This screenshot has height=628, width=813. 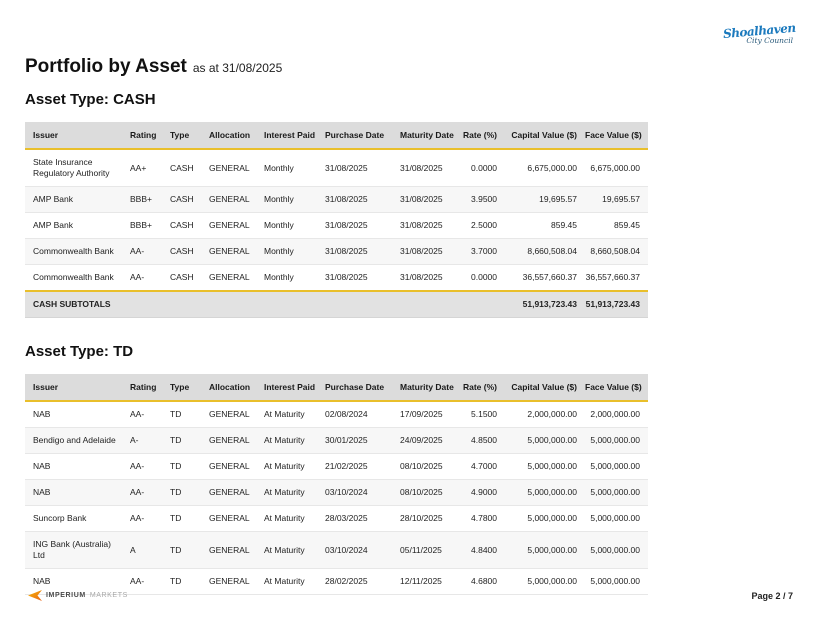 What do you see at coordinates (482, 388) in the screenshot?
I see `column-header: Rate (%)` at bounding box center [482, 388].